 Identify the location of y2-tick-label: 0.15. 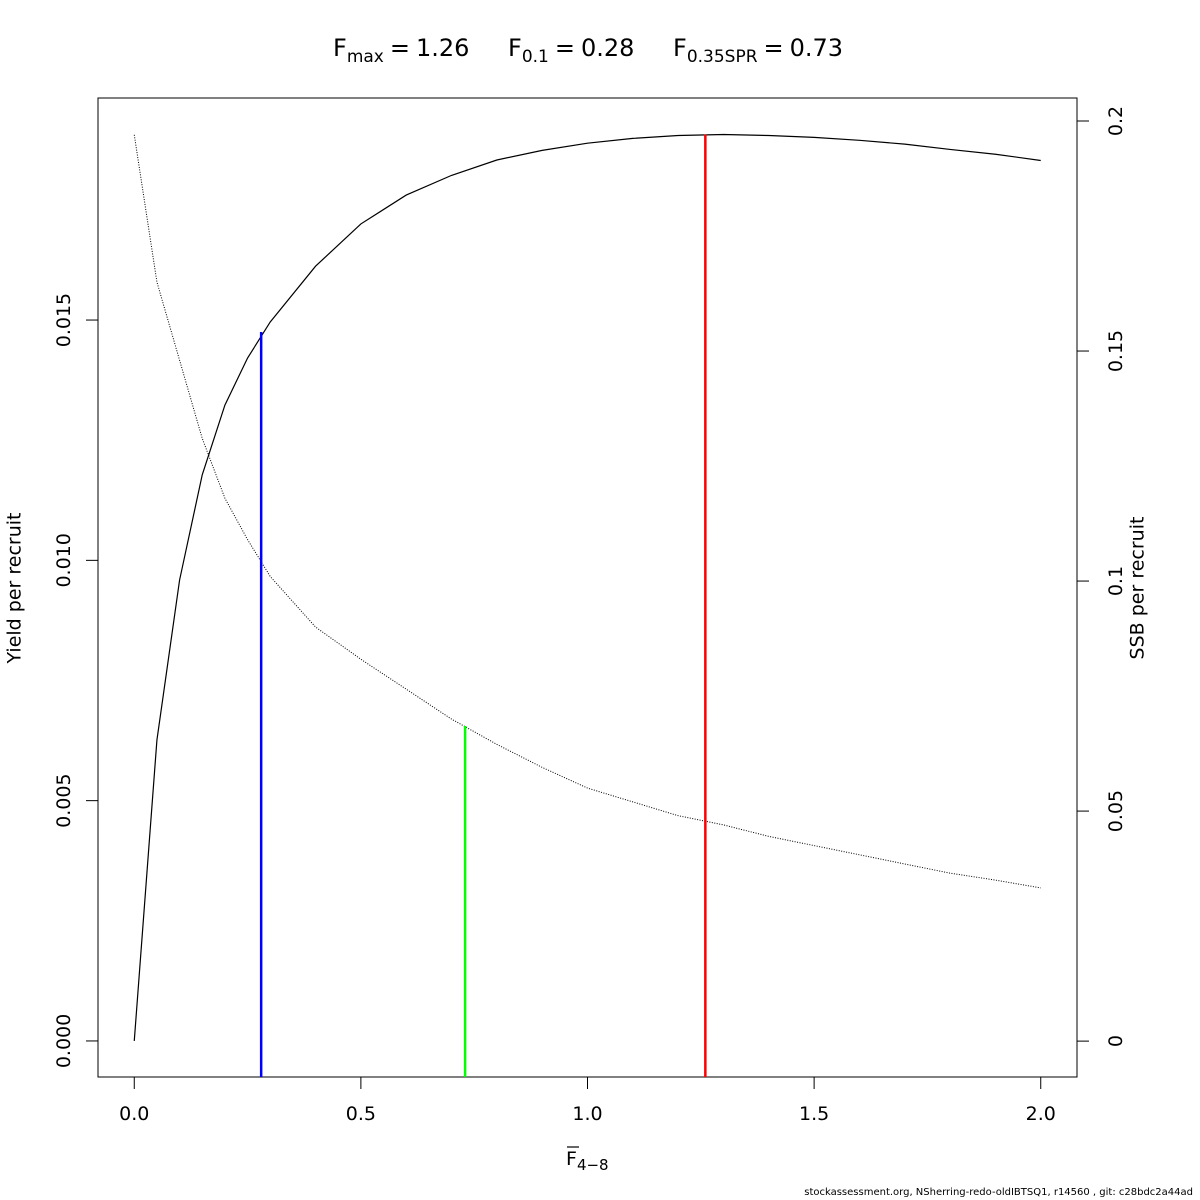
(1116, 351).